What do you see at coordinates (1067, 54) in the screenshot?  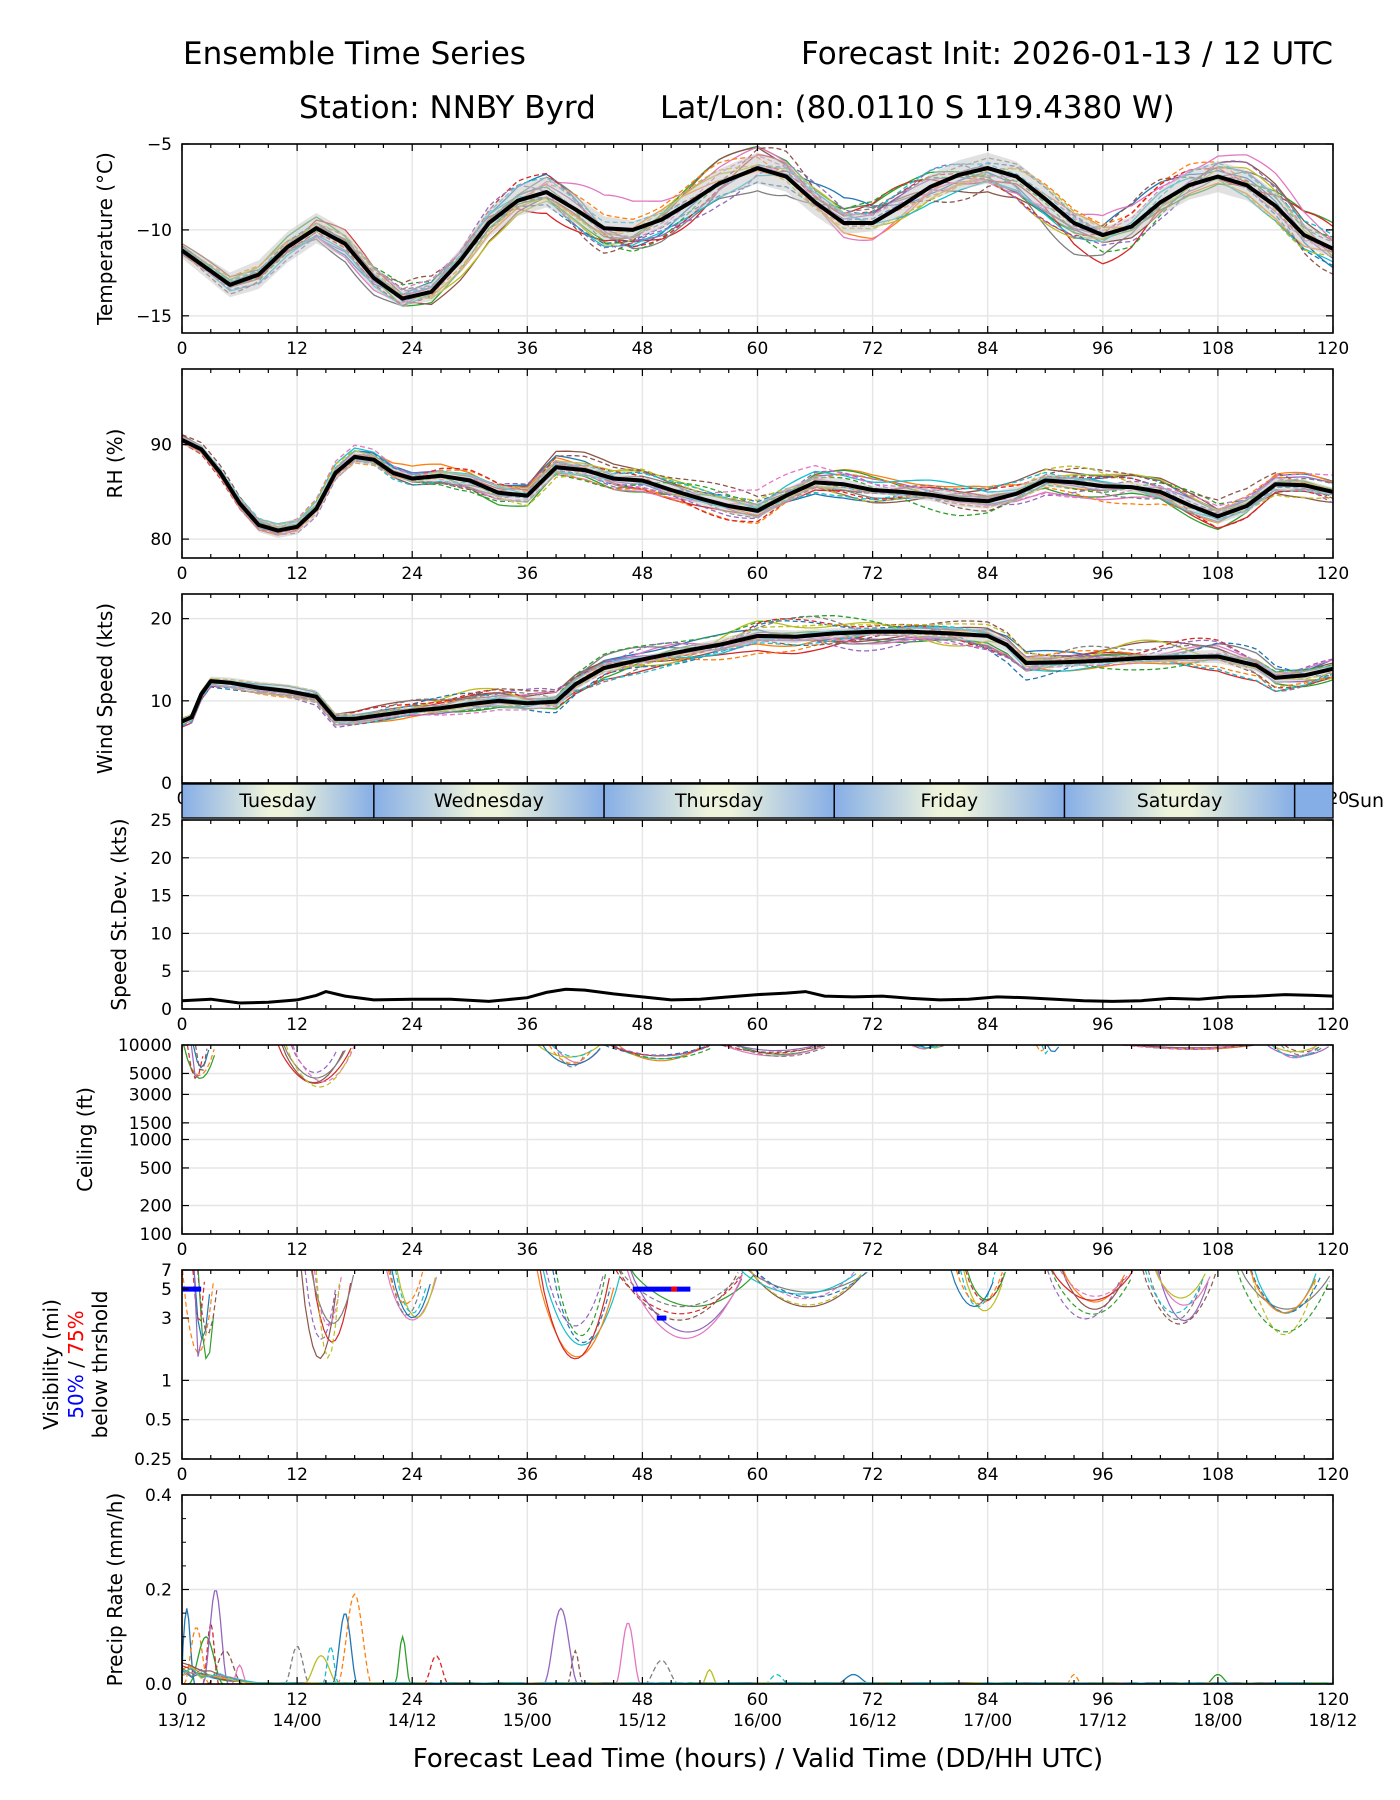 I see `title-right: Forecast Init: 2026-01-13 / 12 UTC` at bounding box center [1067, 54].